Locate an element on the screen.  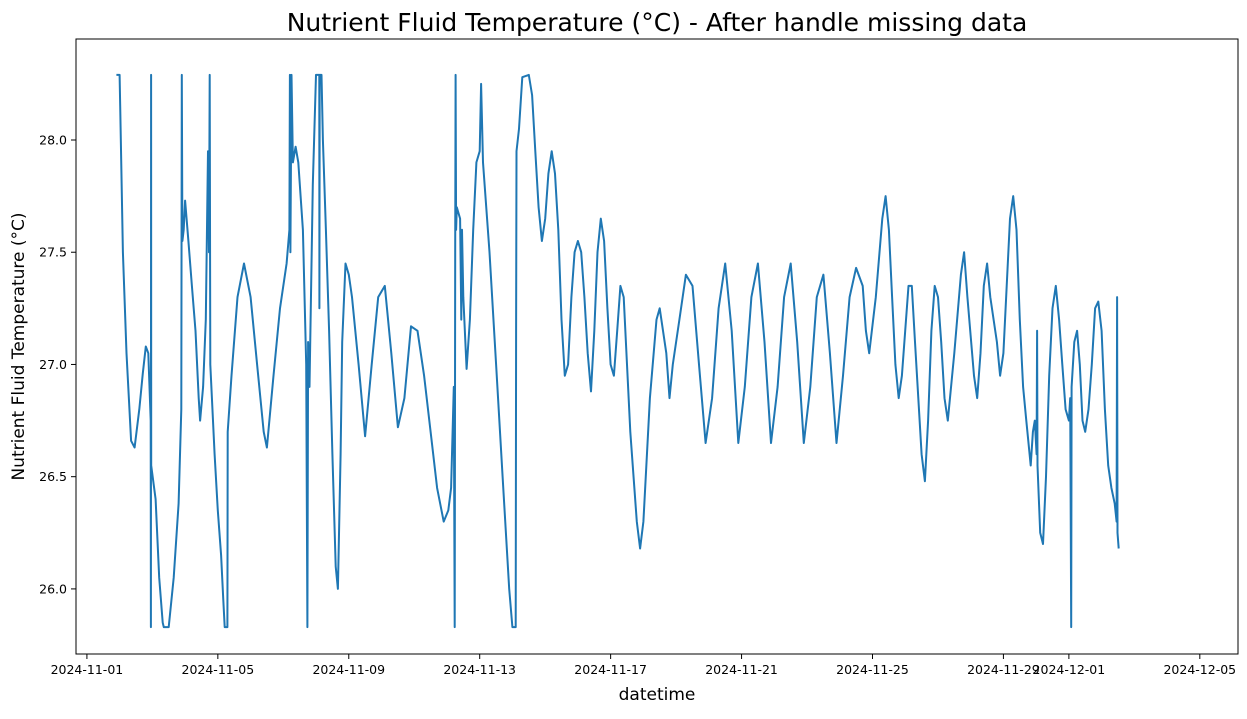
y-tick-label: 27.0 is located at coordinates (53, 364).